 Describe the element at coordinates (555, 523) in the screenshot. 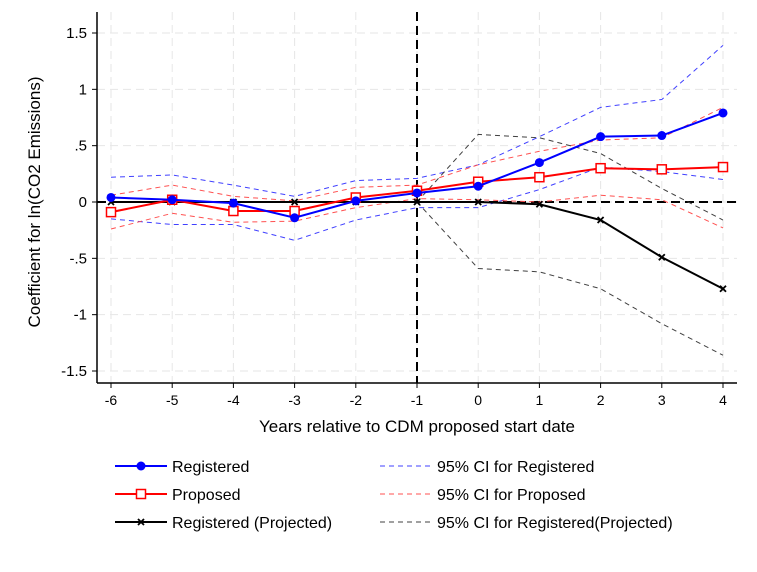

I see `legend-label: 95% CI for Registered(Projected)` at that location.